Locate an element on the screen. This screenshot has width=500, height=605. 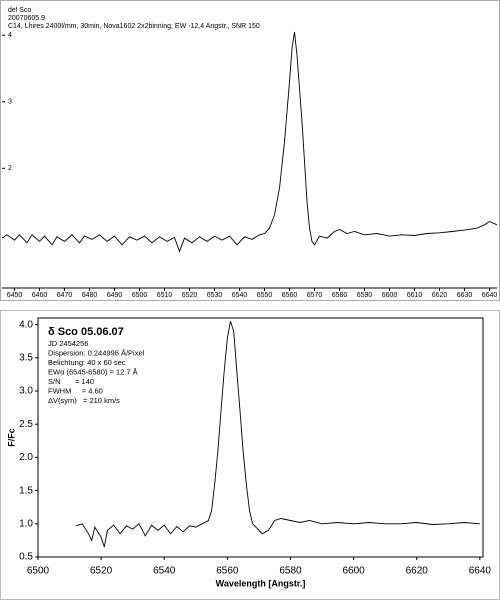
y-tick-label: 2 is located at coordinates (10, 168).